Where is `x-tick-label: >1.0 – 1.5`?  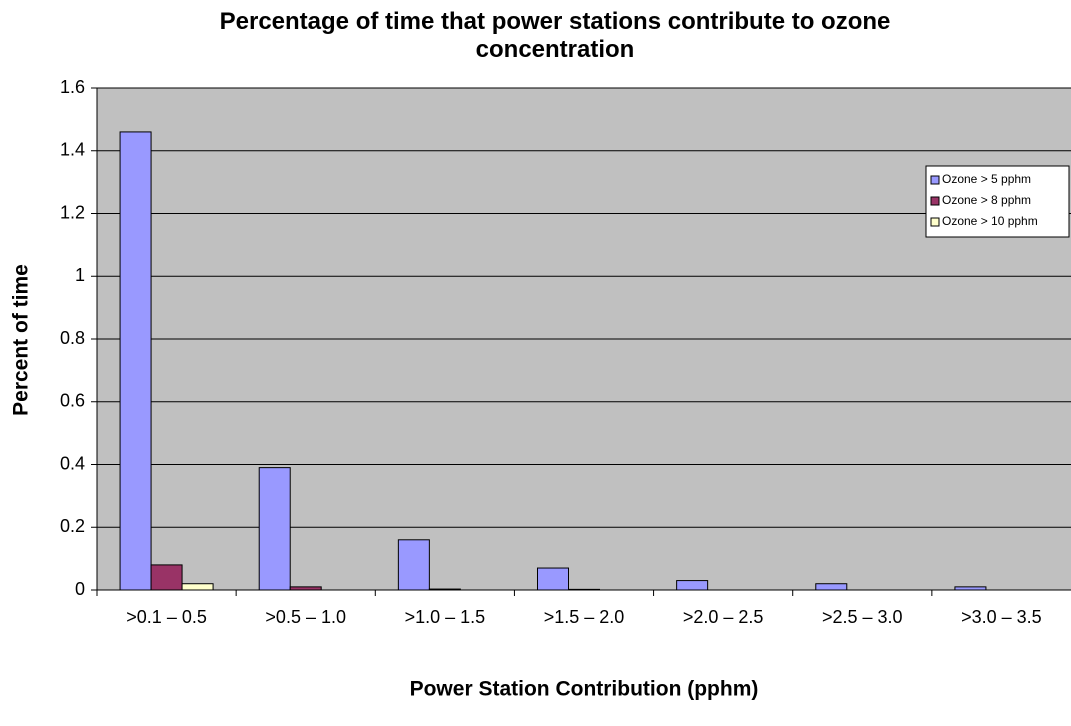
x-tick-label: >1.0 – 1.5 is located at coordinates (445, 617).